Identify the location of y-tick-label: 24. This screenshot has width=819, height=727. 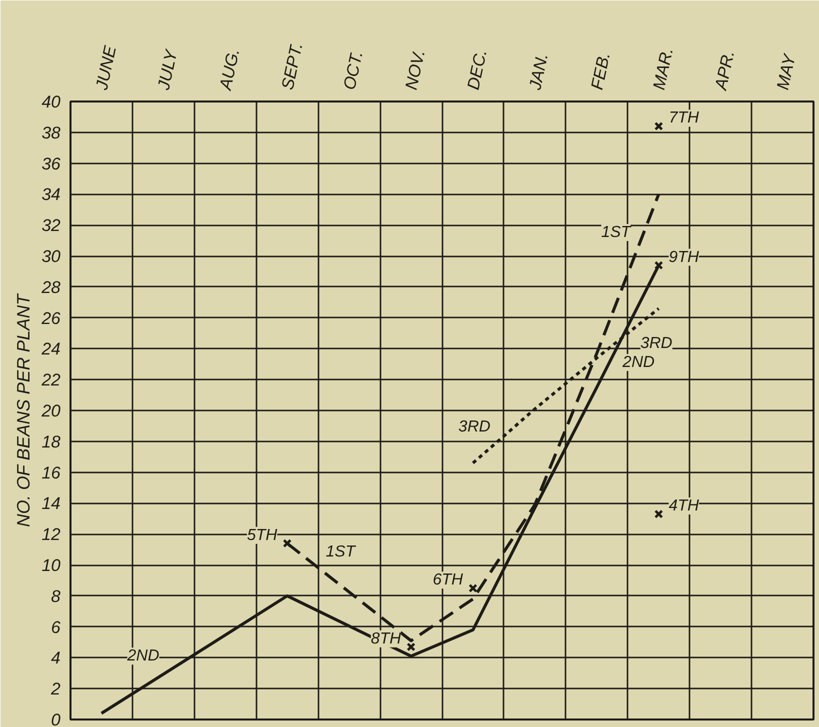
(50, 349).